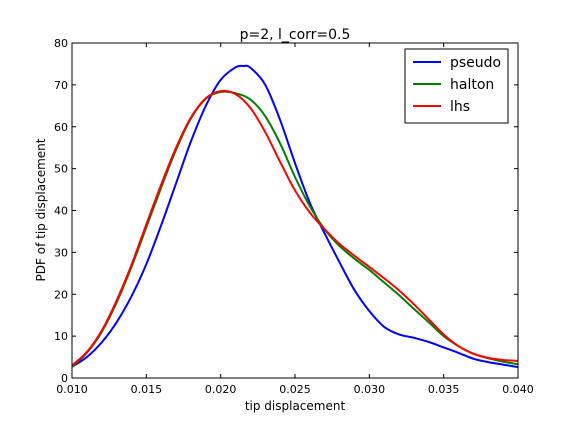 The height and width of the screenshot is (436, 576). Describe the element at coordinates (61, 169) in the screenshot. I see `y-tick-label: 50` at that location.